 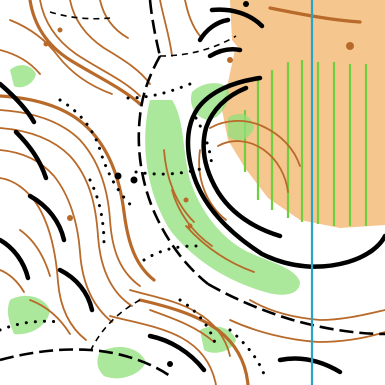 I want to click on open-land-top-right, so click(x=307, y=31).